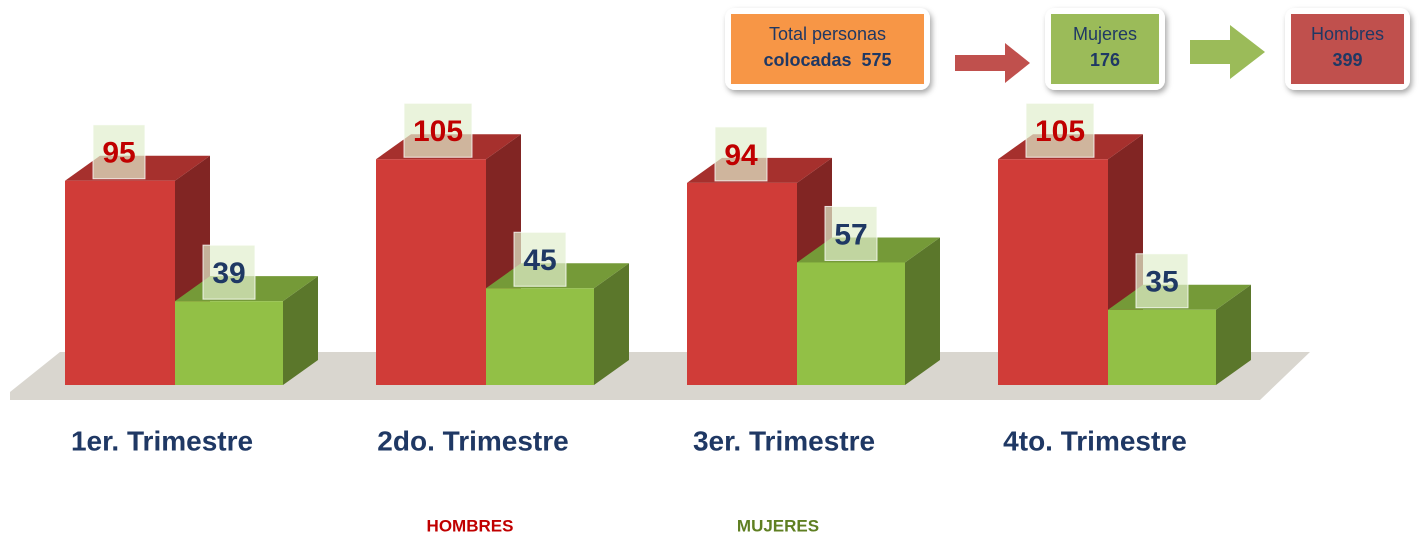 The image size is (1420, 542). I want to click on summary-value: 399, so click(1347, 60).